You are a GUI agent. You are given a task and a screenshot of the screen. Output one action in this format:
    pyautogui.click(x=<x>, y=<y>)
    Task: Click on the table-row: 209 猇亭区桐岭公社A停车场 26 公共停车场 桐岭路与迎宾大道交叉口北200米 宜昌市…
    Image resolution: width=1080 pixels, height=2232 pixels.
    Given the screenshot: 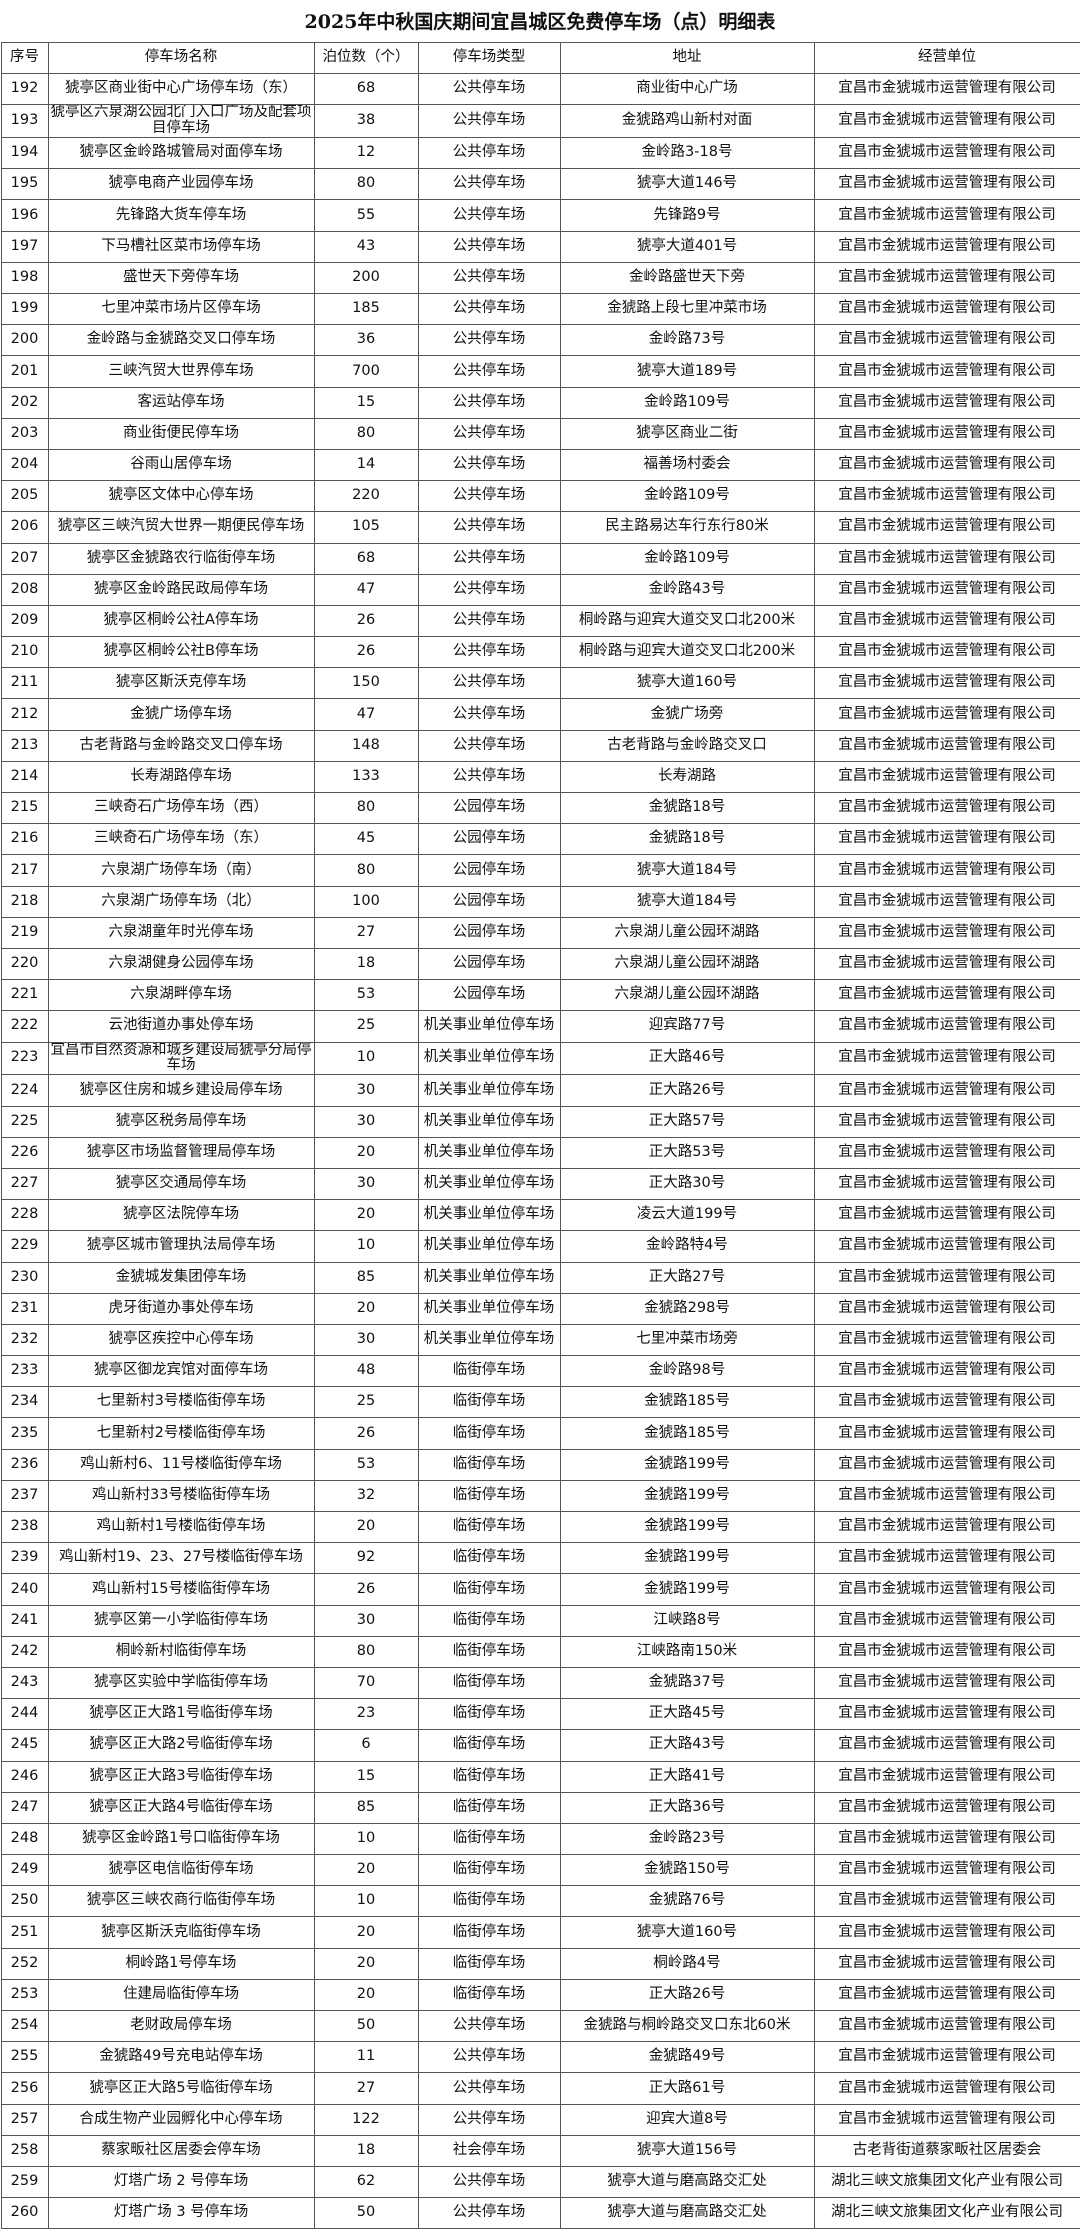 What is the action you would take?
    pyautogui.click(x=540, y=621)
    